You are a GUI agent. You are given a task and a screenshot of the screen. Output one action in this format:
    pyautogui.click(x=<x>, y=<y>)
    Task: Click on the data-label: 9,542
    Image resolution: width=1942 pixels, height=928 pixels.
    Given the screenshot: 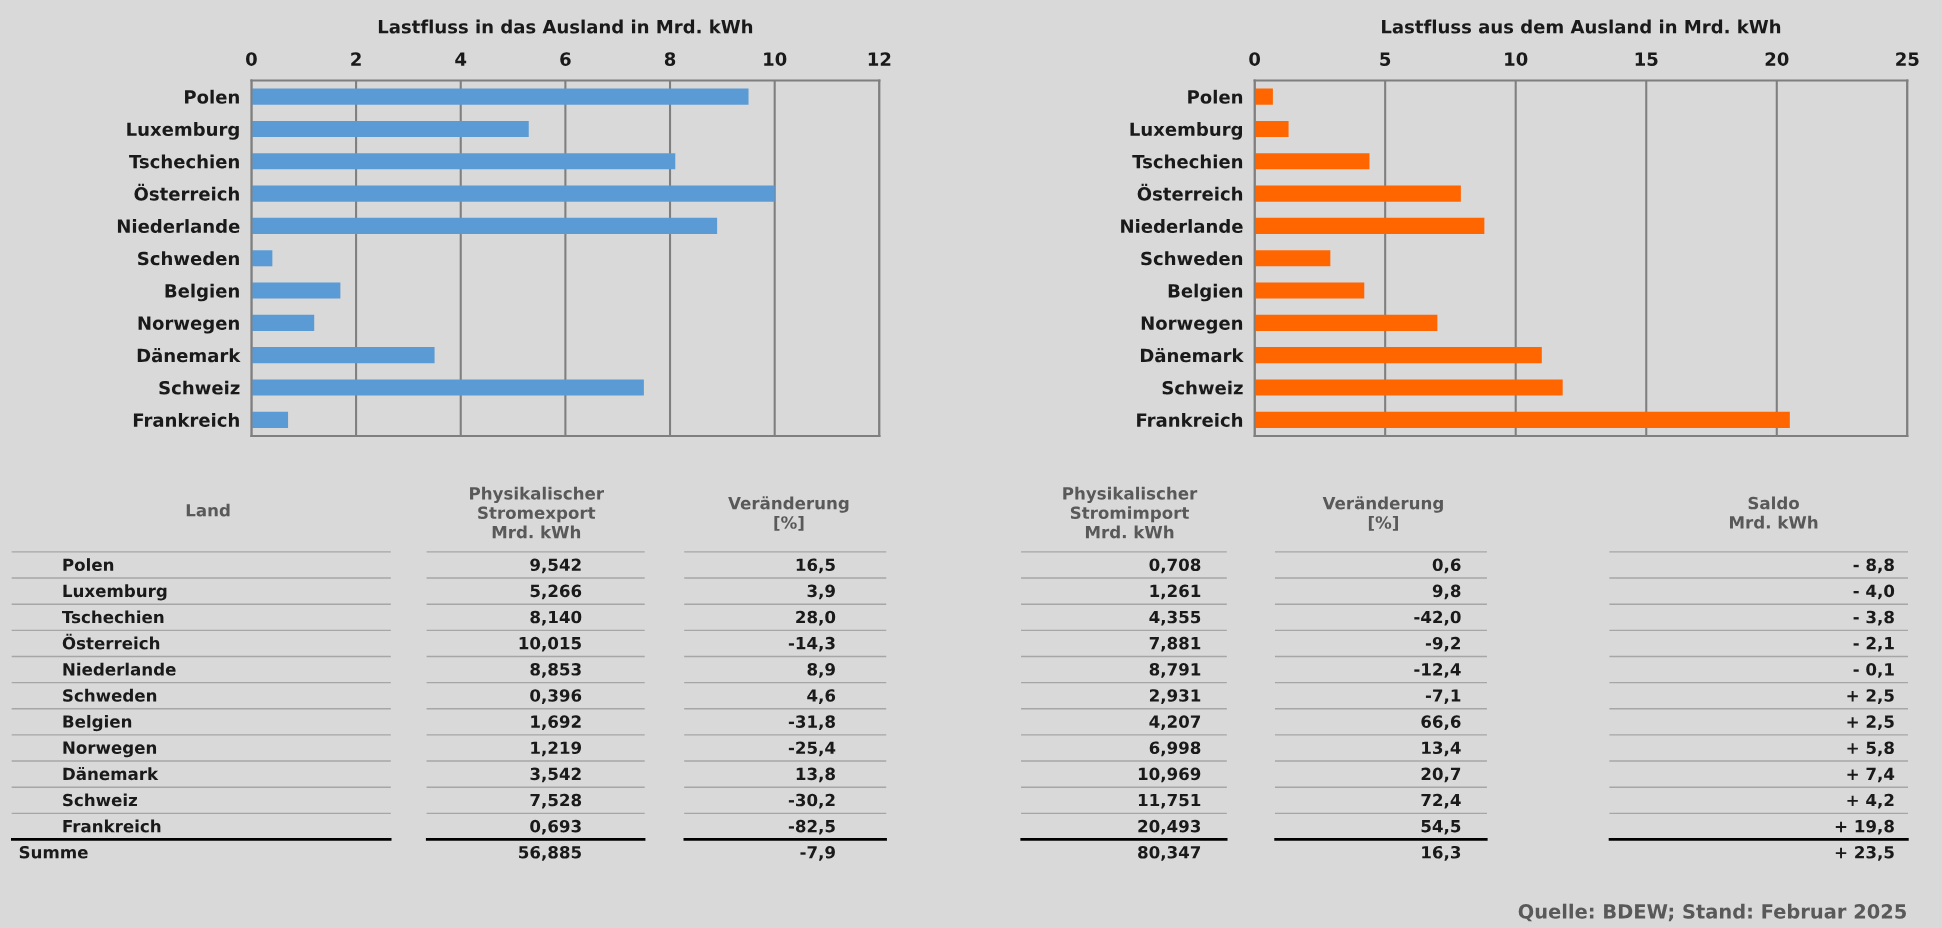 What is the action you would take?
    pyautogui.click(x=555, y=566)
    